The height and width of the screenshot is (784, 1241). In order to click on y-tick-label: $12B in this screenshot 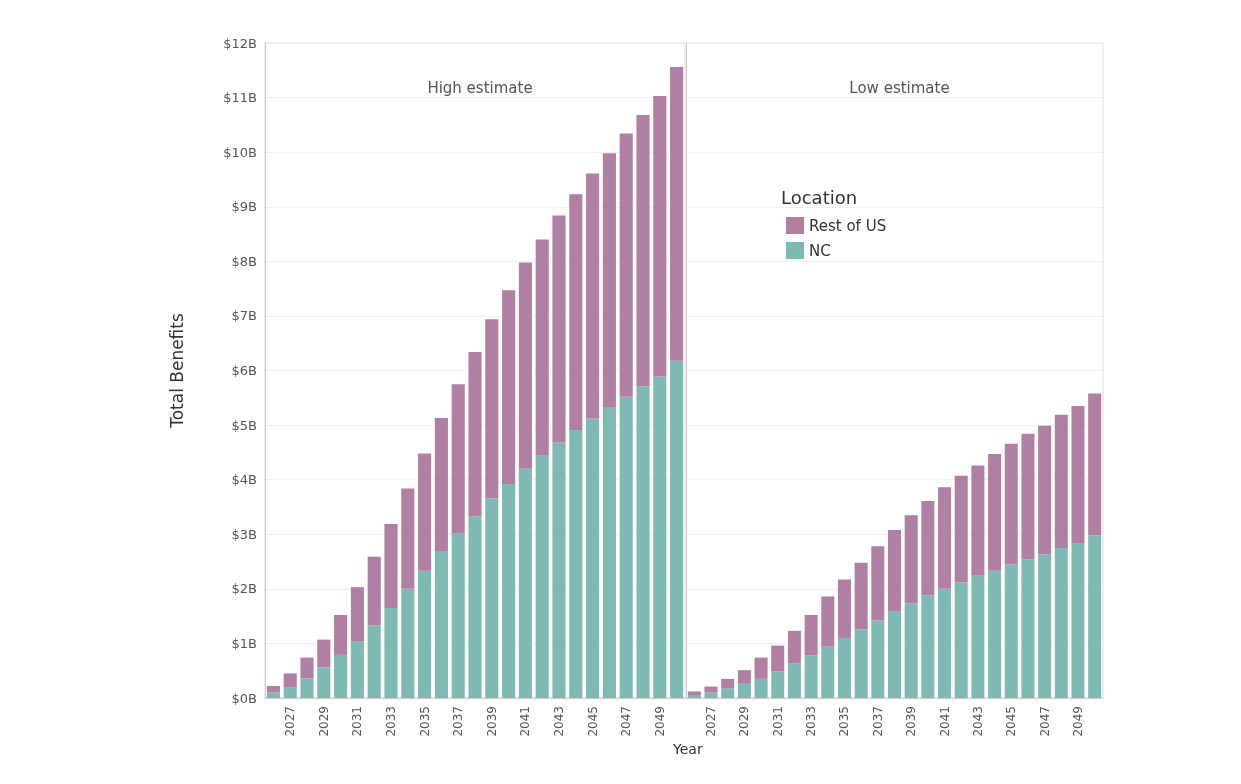, I will do `click(240, 43)`.